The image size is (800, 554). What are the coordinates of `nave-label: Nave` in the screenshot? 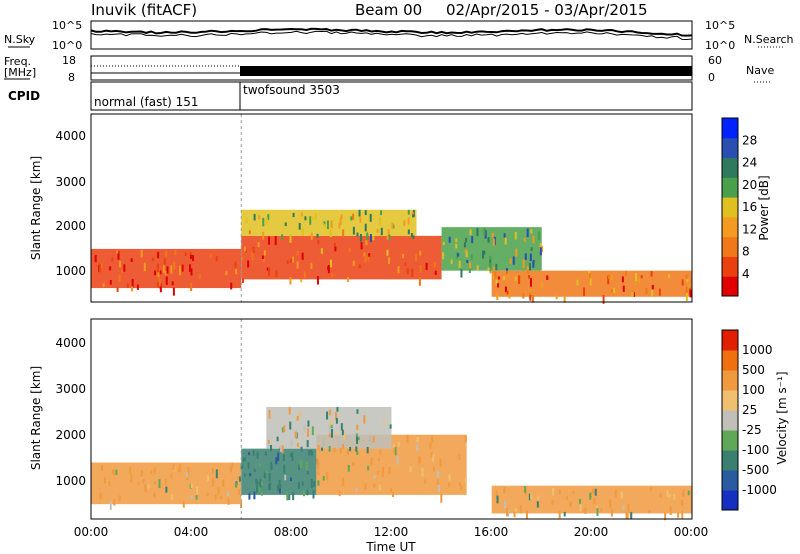 It's located at (760, 70).